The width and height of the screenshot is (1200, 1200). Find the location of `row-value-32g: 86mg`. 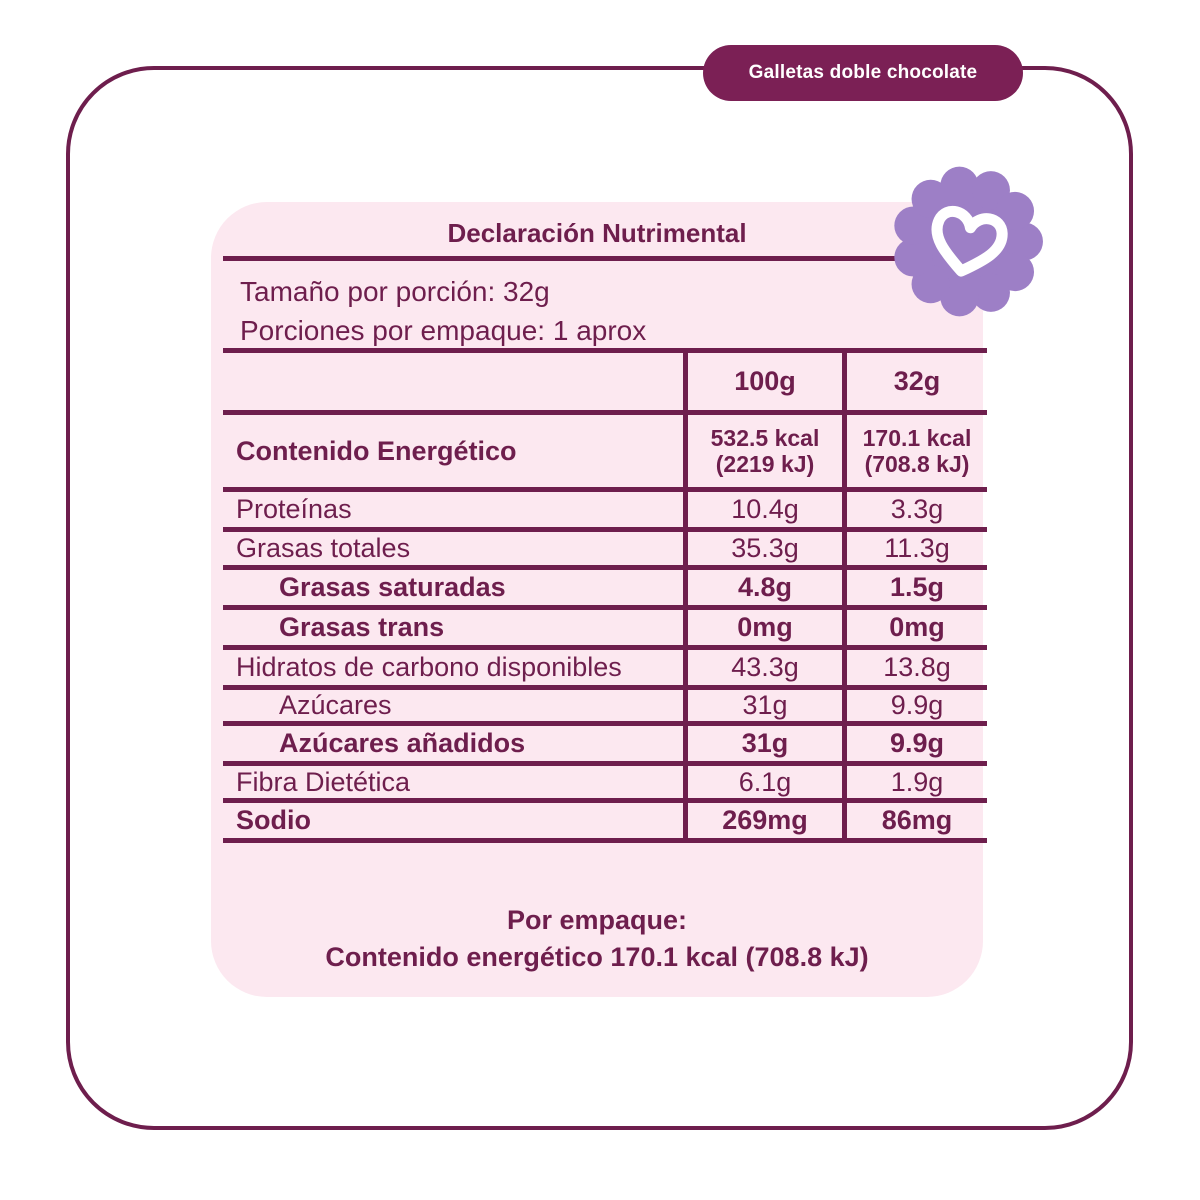

row-value-32g: 86mg is located at coordinates (914, 820).